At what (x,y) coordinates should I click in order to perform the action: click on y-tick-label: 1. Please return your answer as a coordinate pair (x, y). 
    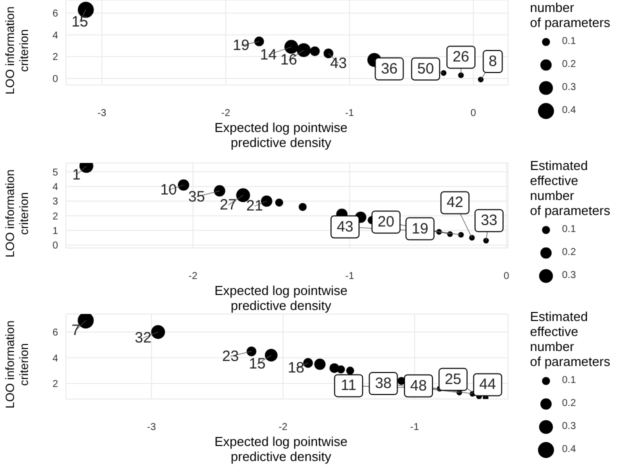
    Looking at the image, I should click on (55, 231).